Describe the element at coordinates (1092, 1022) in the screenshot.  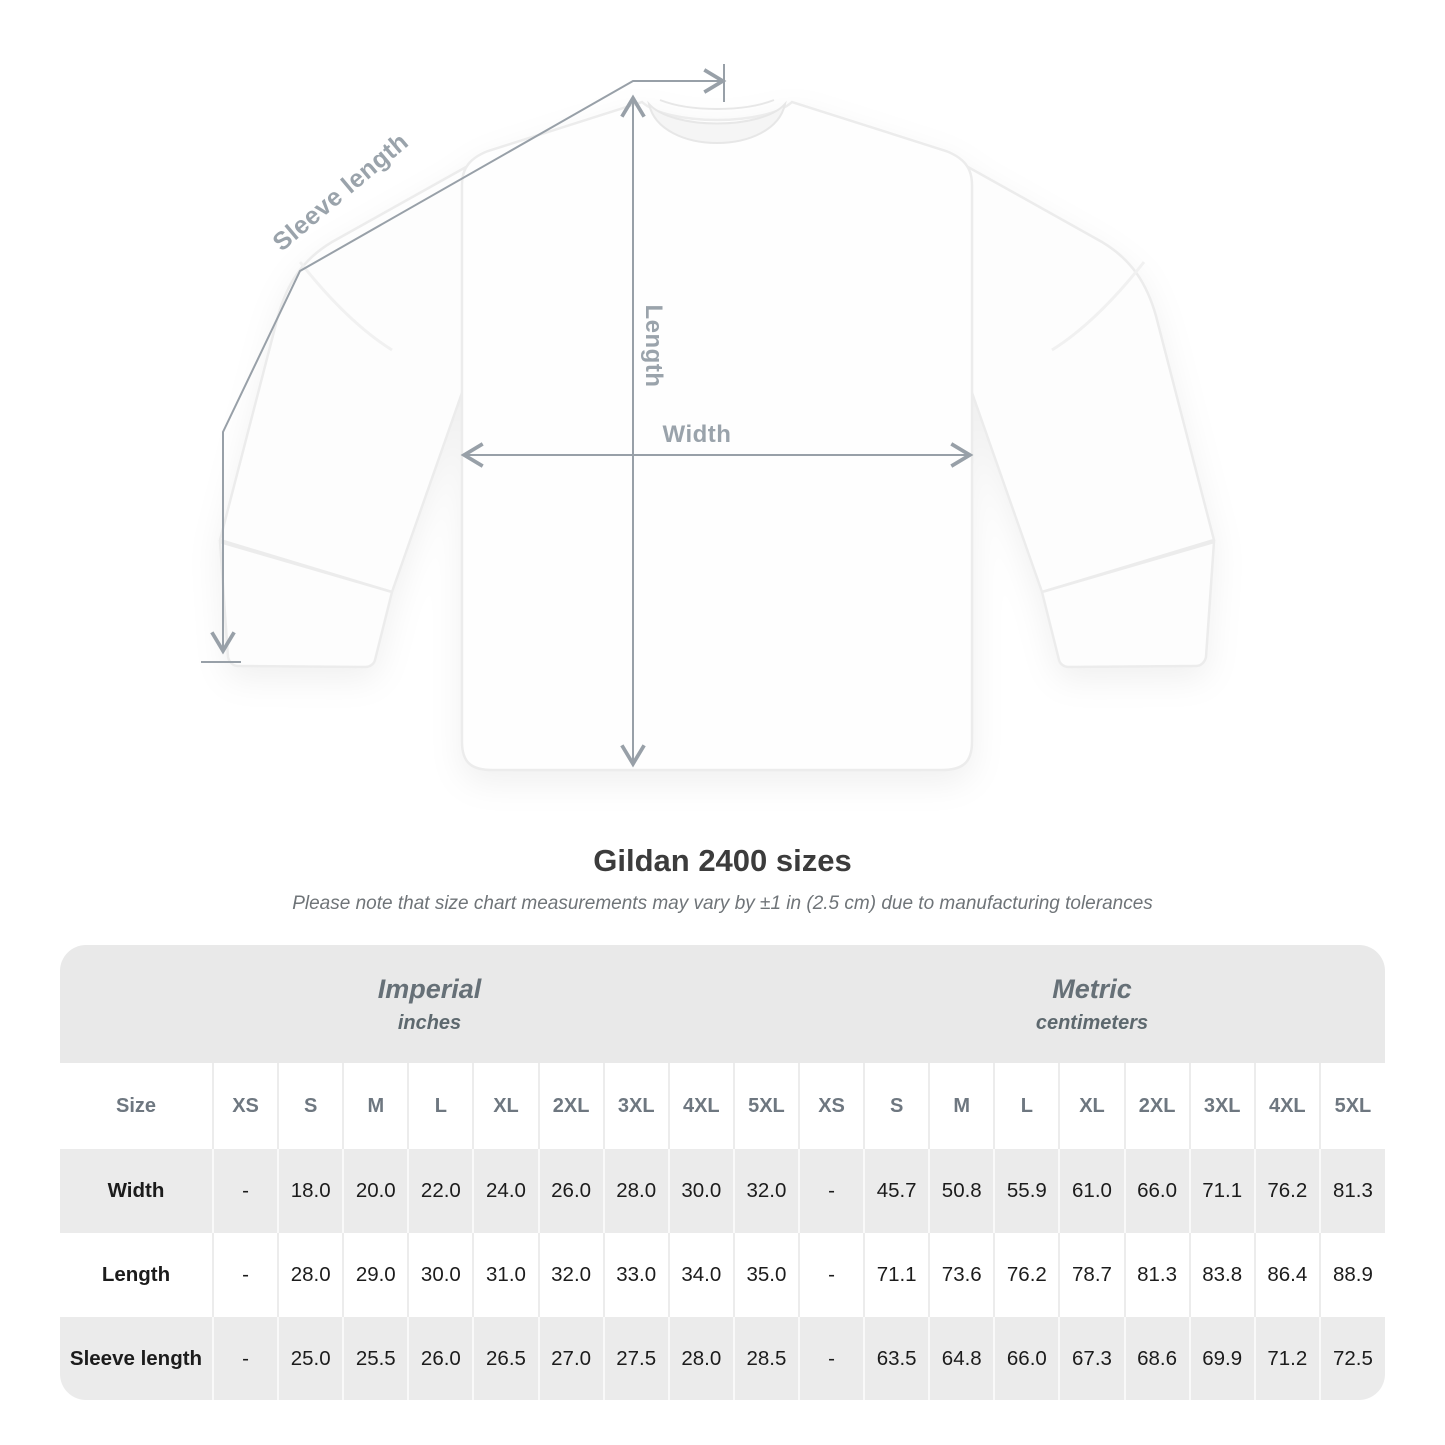
I see `metric-unit: centimeters` at that location.